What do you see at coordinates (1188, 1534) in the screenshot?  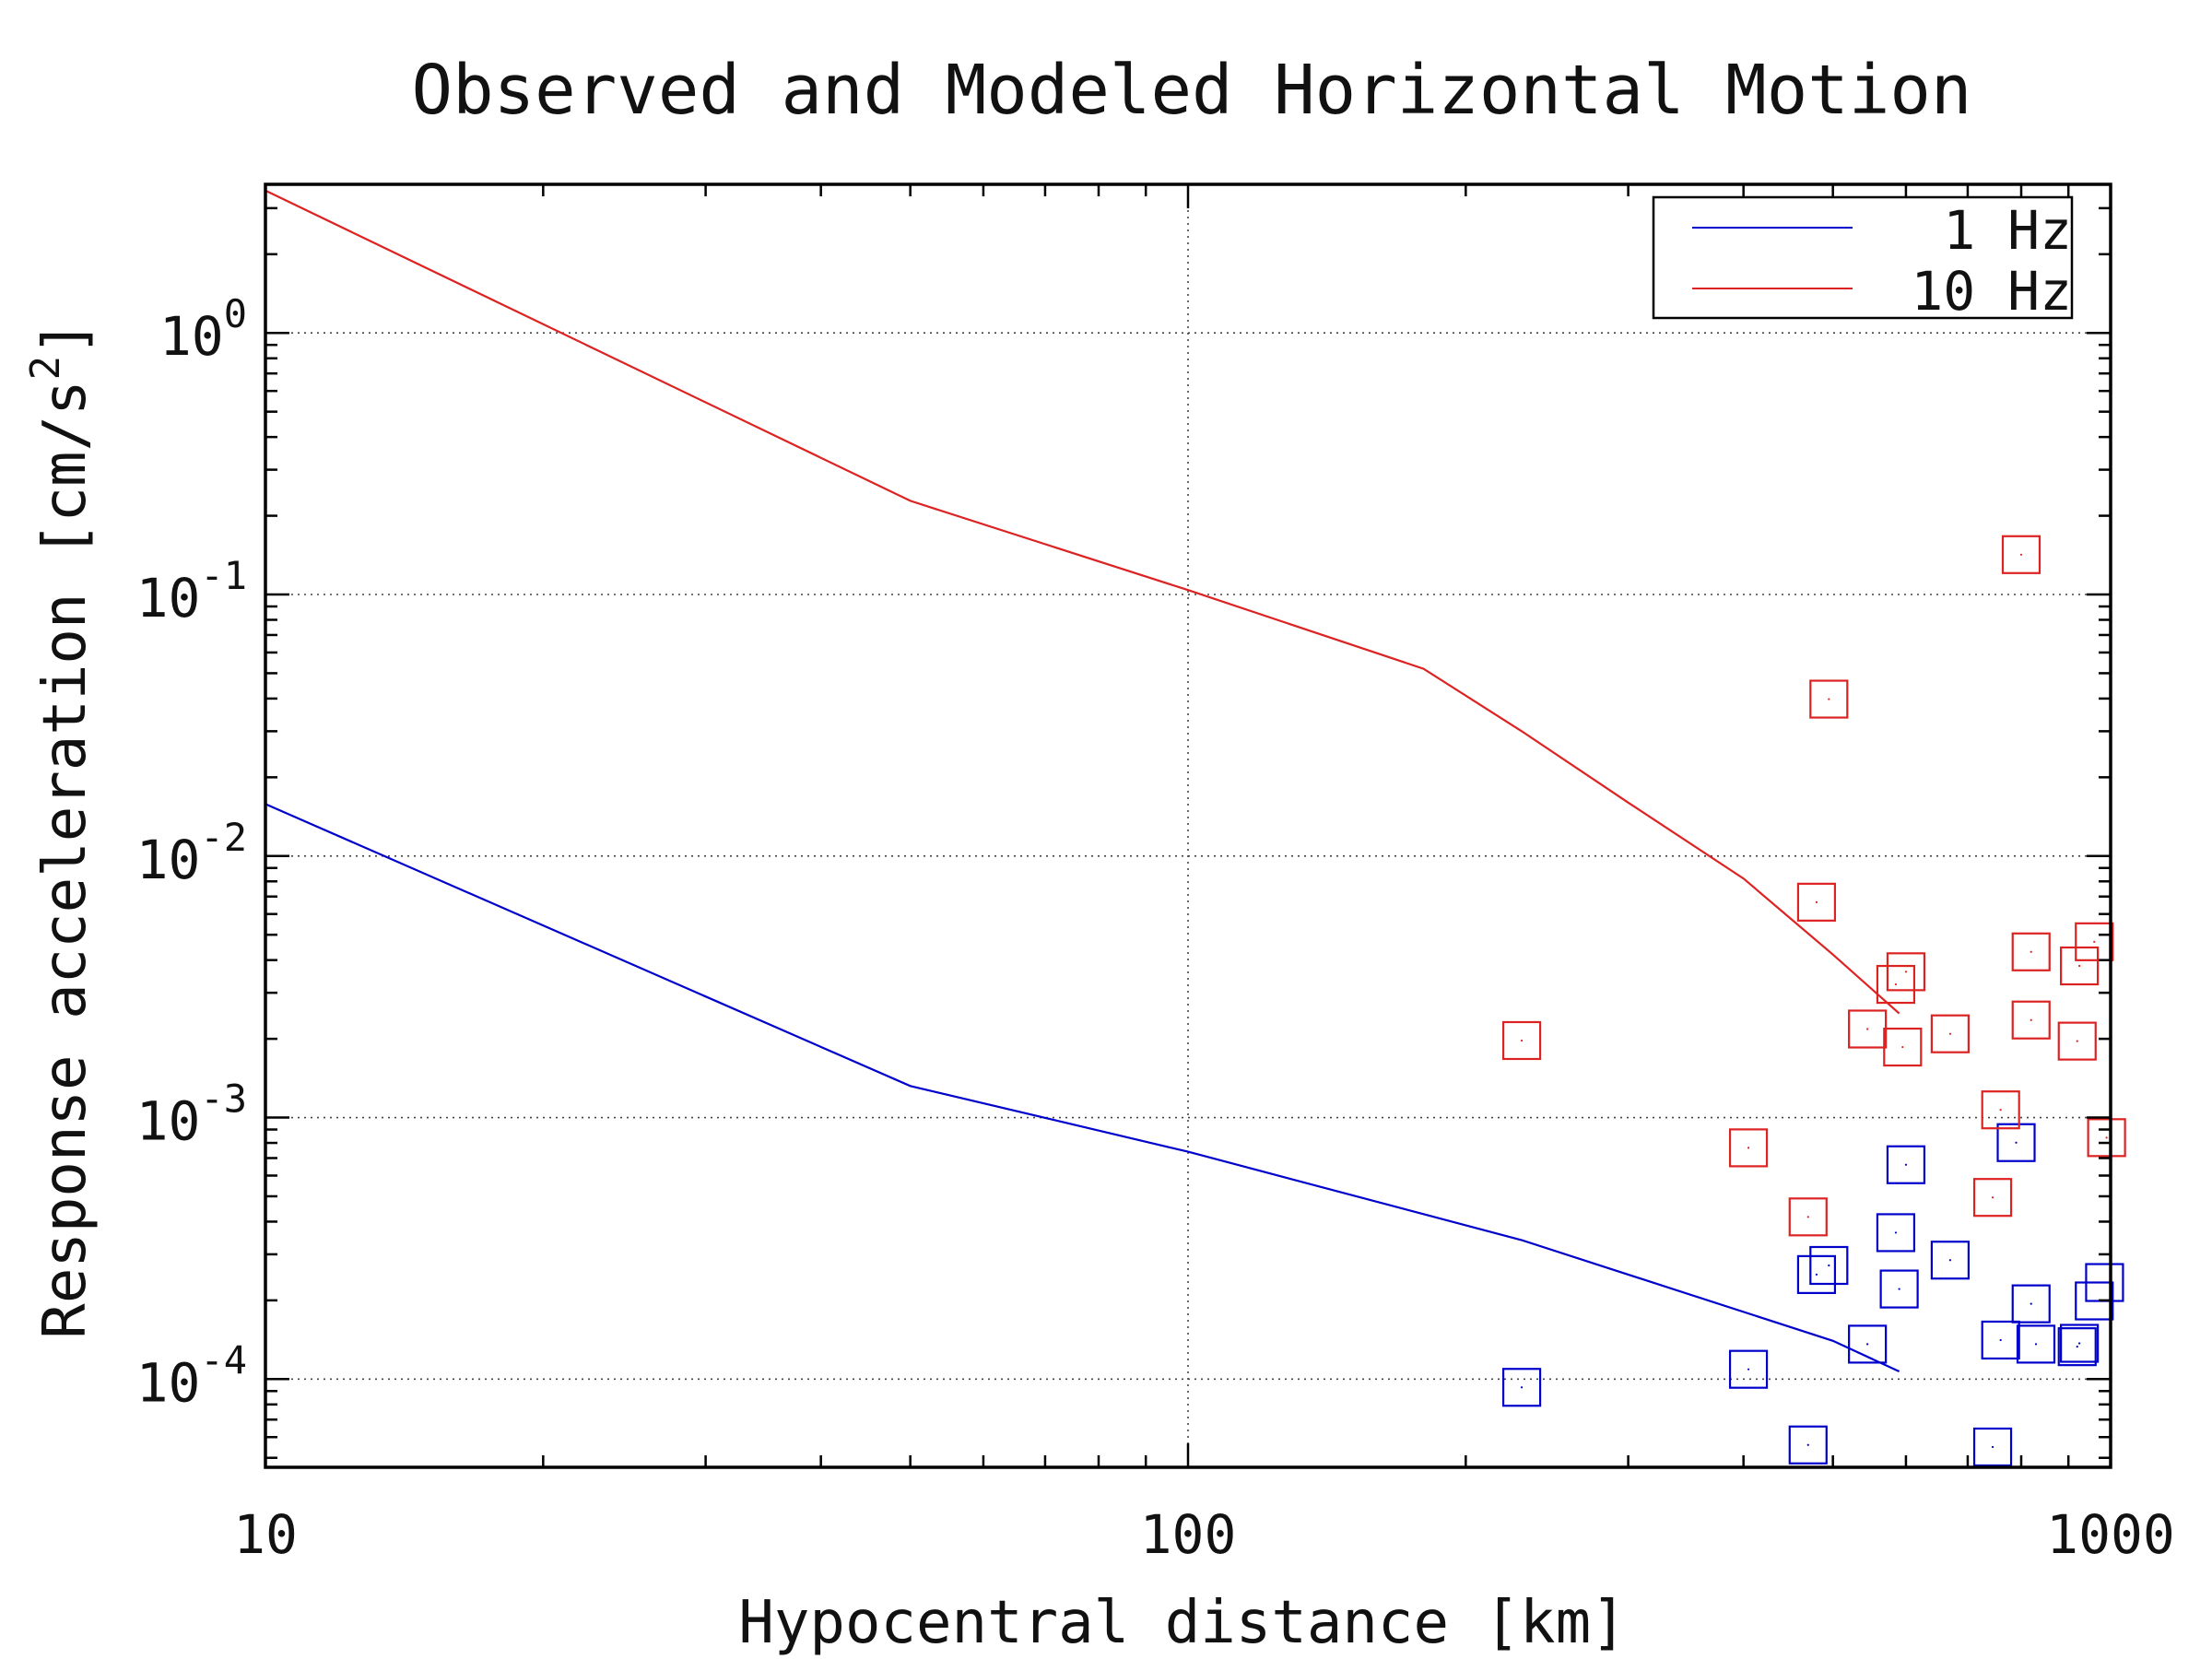 I see `x-tick-label: 100` at bounding box center [1188, 1534].